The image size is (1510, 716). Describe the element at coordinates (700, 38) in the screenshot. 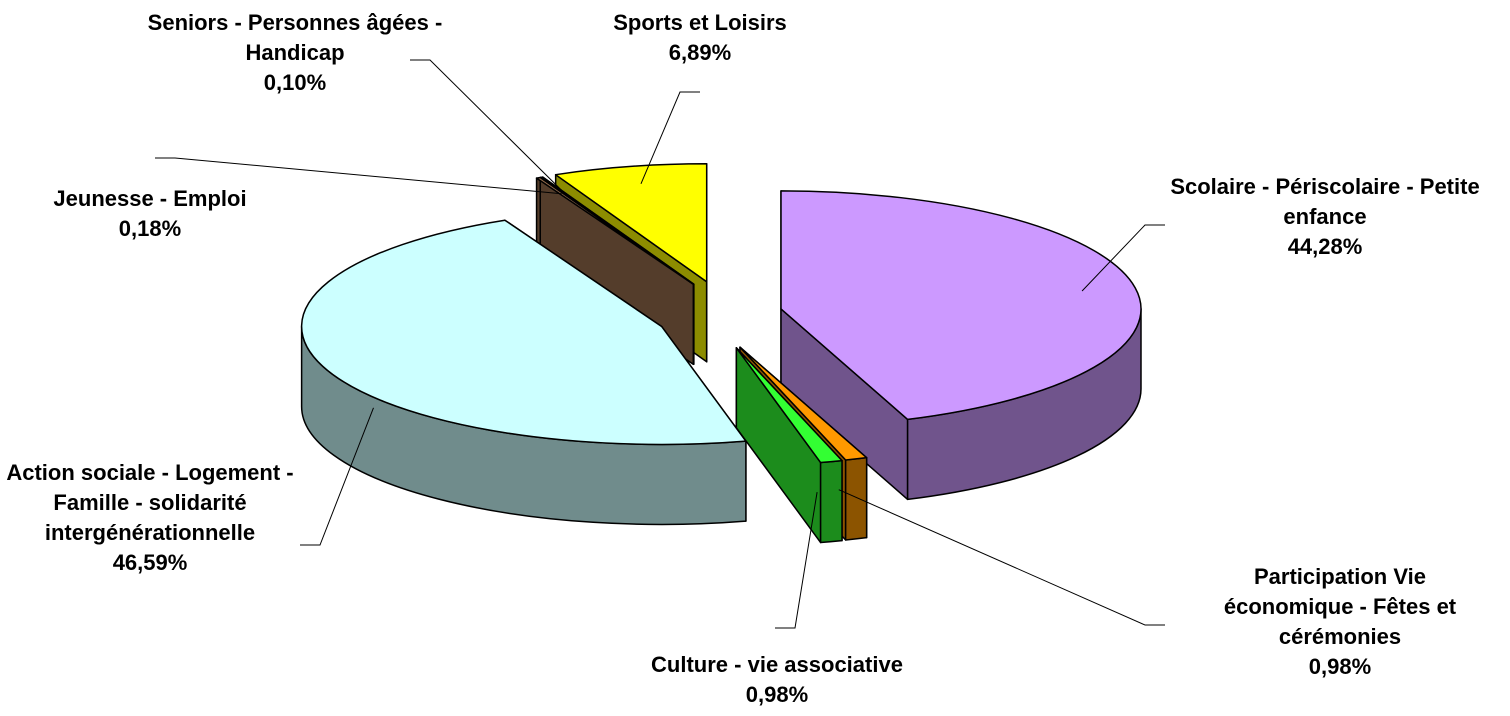

I see `slice-label: Sports et Loisirs 6,89%` at that location.